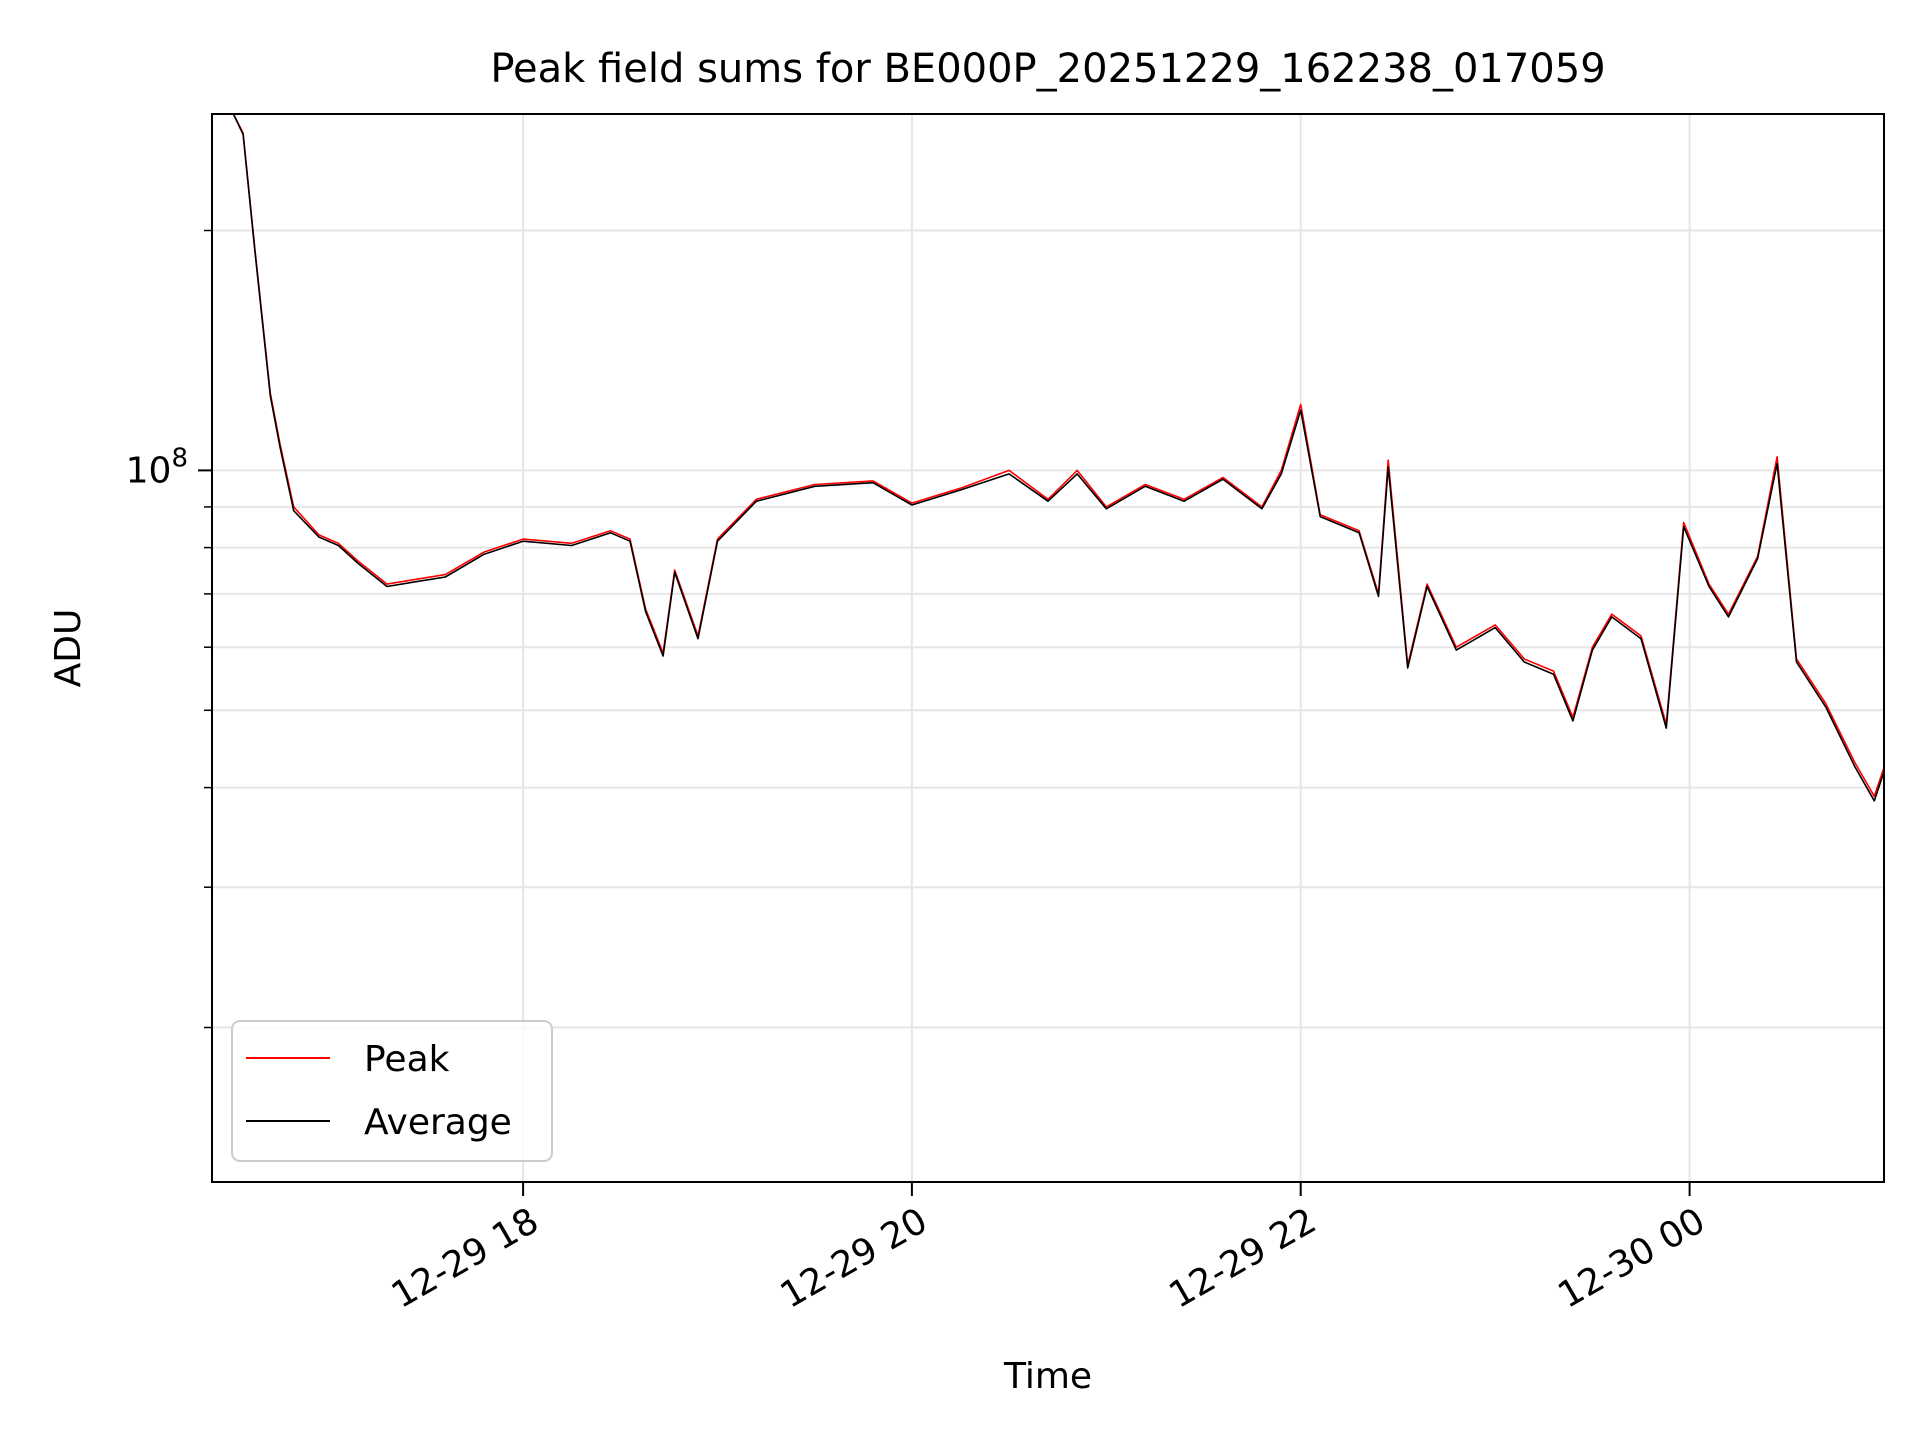  What do you see at coordinates (438, 1122) in the screenshot?
I see `legend-average-label: Average` at bounding box center [438, 1122].